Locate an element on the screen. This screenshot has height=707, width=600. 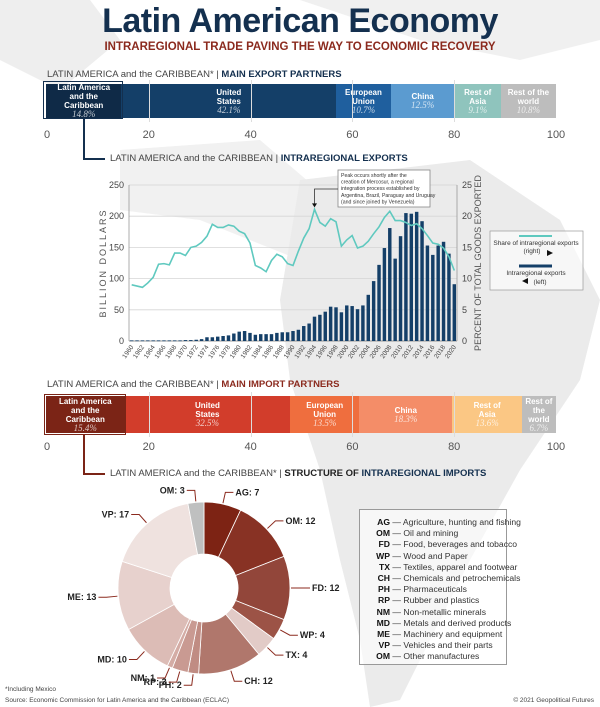
y2-axis-tick-label: 20 is located at coordinates (467, 216).